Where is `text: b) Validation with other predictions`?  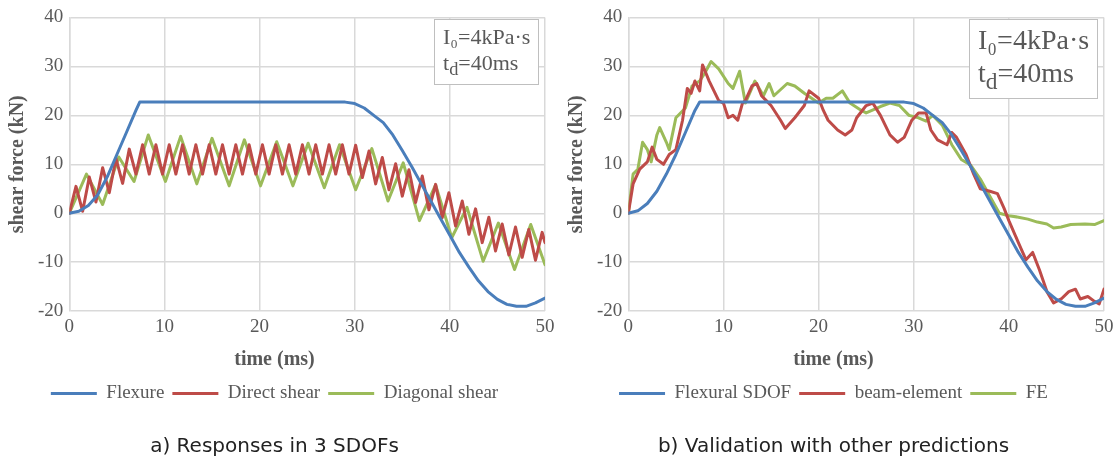 text: b) Validation with other predictions is located at coordinates (833, 445).